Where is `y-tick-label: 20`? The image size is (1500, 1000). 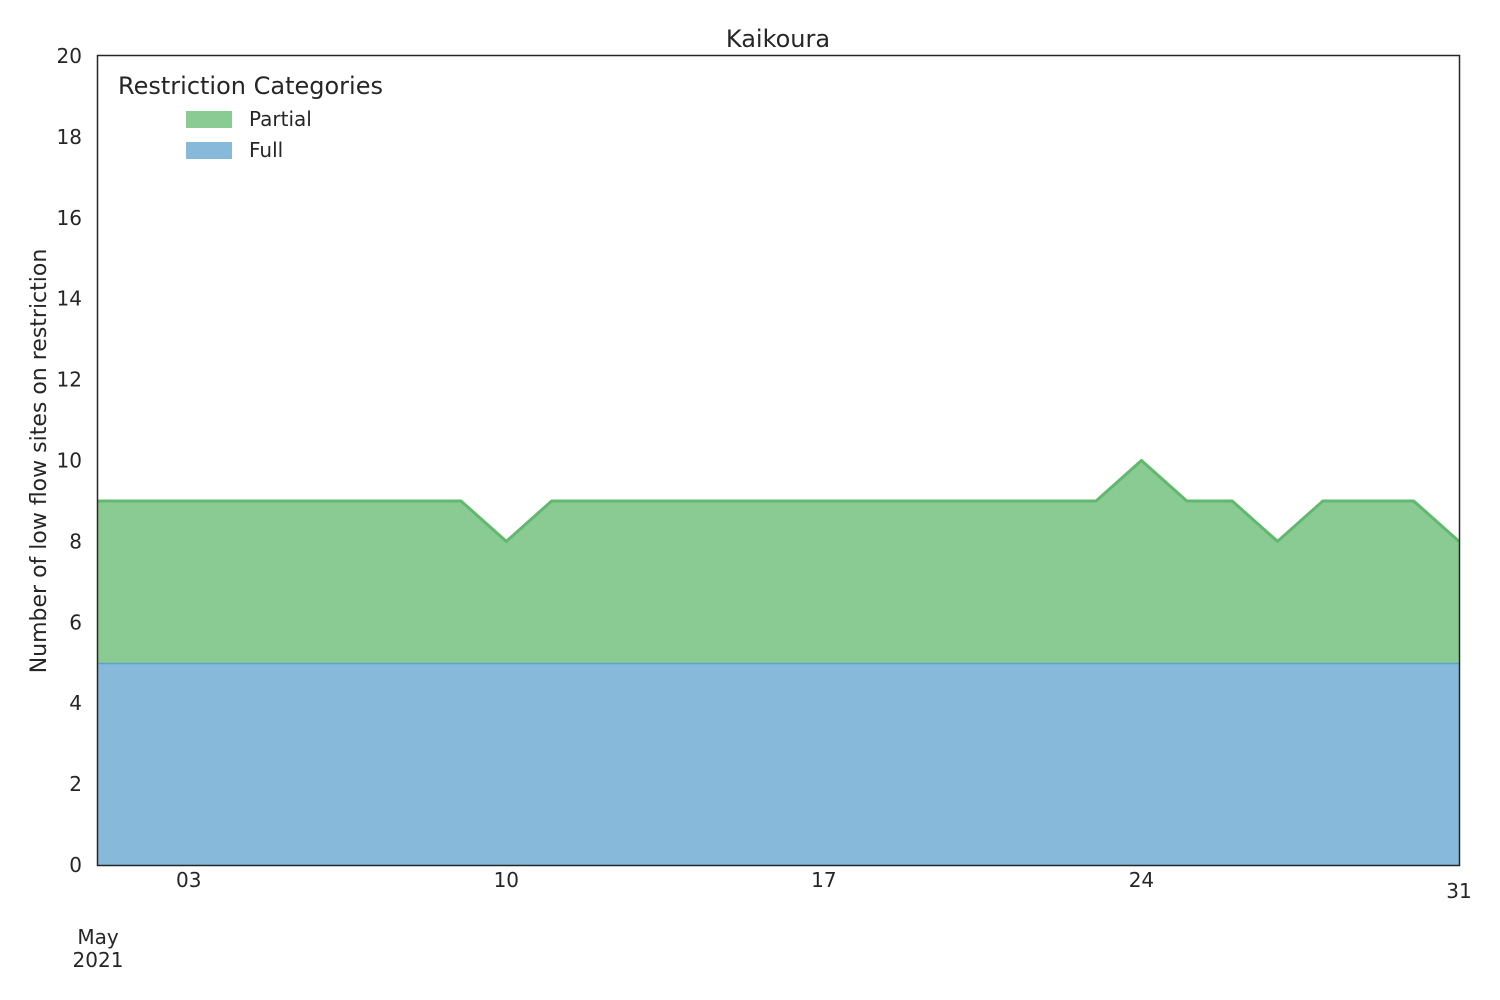
y-tick-label: 20 is located at coordinates (69, 56).